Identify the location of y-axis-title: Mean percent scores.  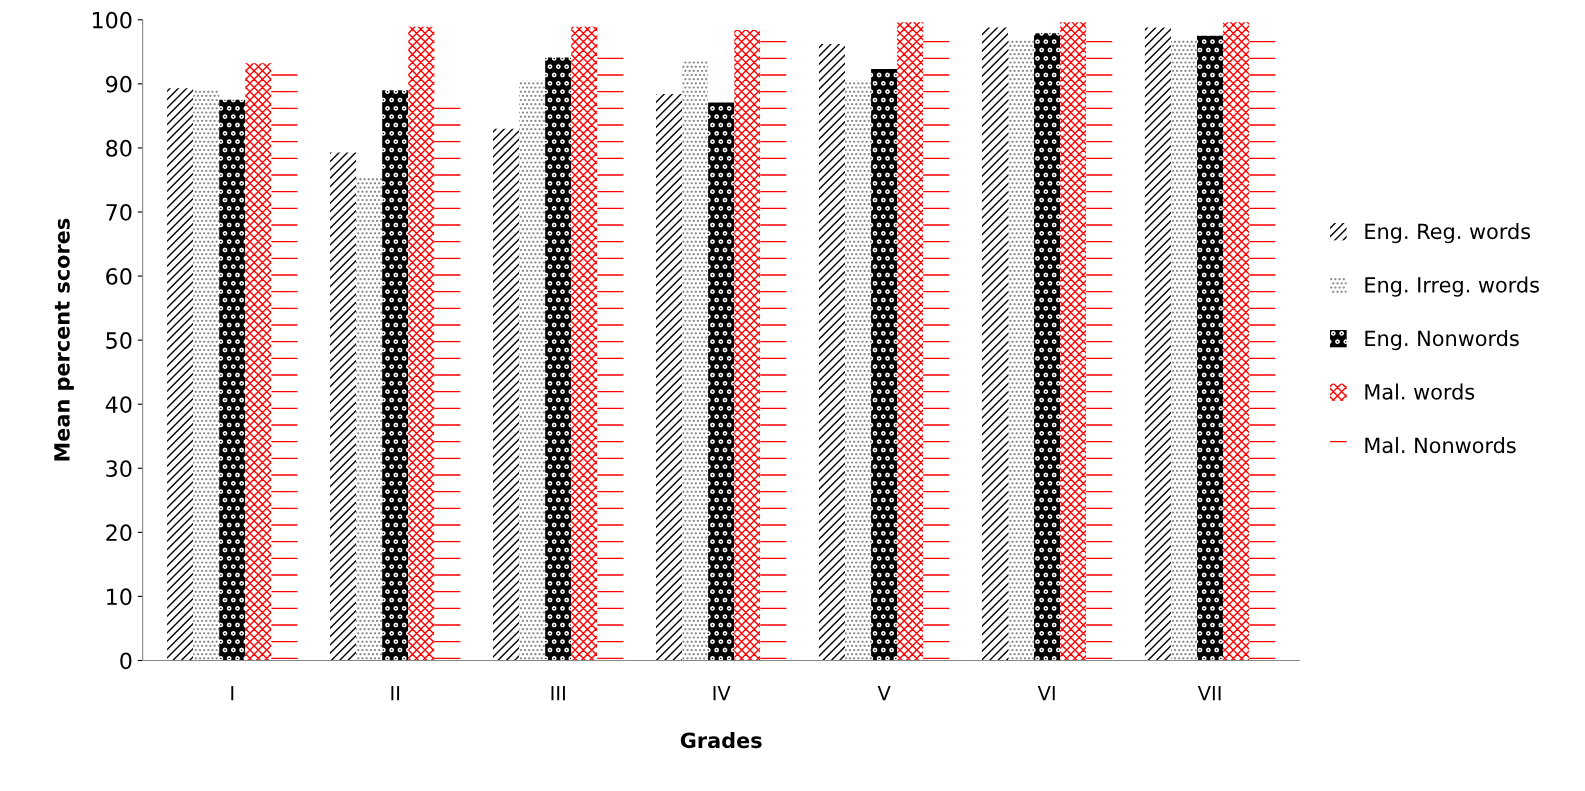
(64, 339).